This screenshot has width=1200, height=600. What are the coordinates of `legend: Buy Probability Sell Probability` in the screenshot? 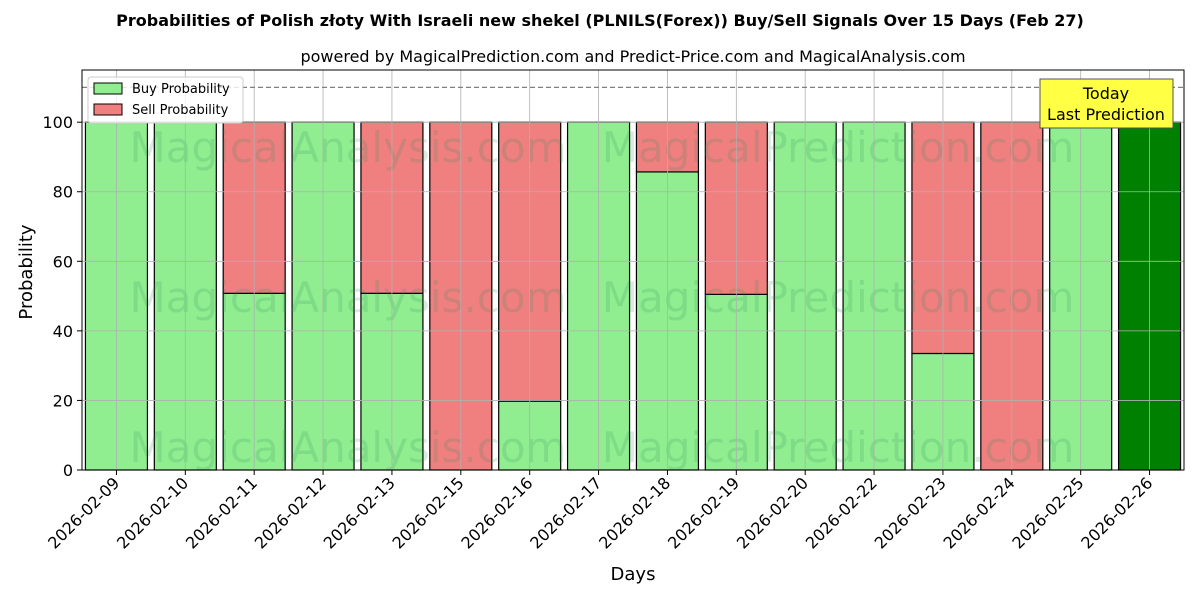 It's located at (165, 100).